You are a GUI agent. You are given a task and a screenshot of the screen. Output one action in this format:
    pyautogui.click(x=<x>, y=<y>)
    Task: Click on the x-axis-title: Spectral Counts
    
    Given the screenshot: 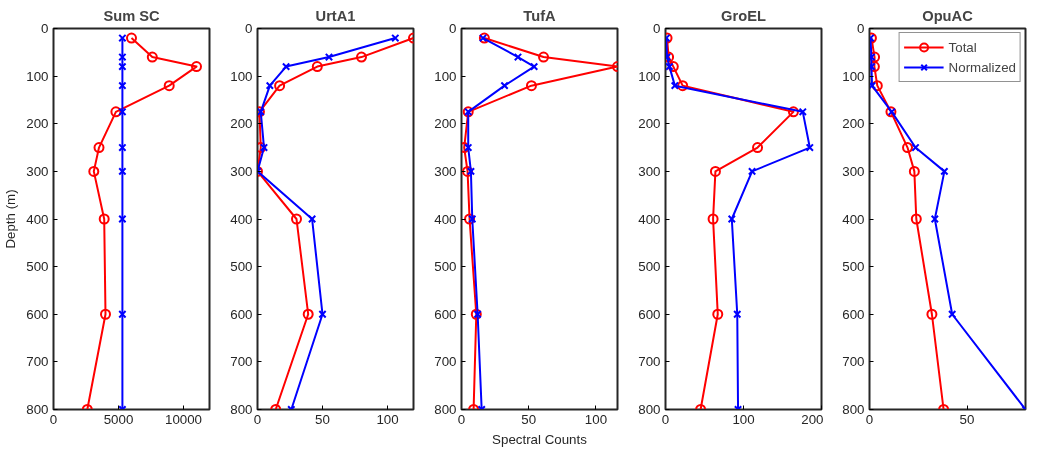 What is the action you would take?
    pyautogui.click(x=540, y=439)
    